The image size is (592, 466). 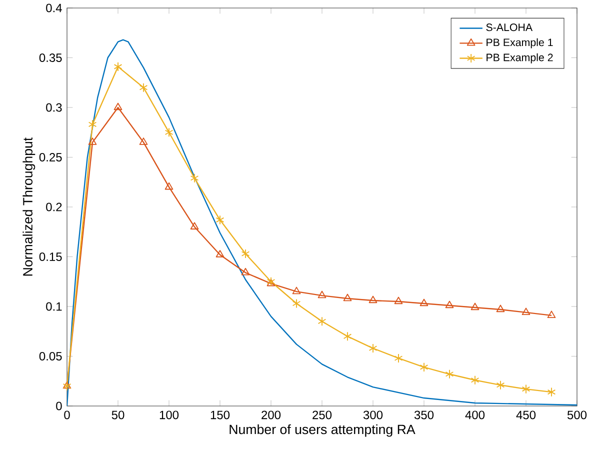 I want to click on legend-label: PB Example 2, so click(x=519, y=58).